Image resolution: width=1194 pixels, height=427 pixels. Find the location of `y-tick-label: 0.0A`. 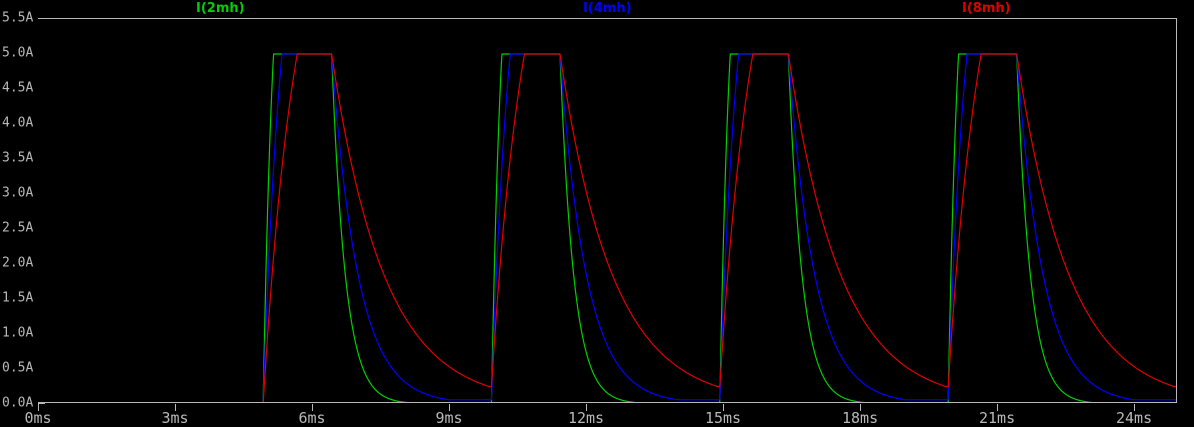

y-tick-label: 0.0A is located at coordinates (18, 403).